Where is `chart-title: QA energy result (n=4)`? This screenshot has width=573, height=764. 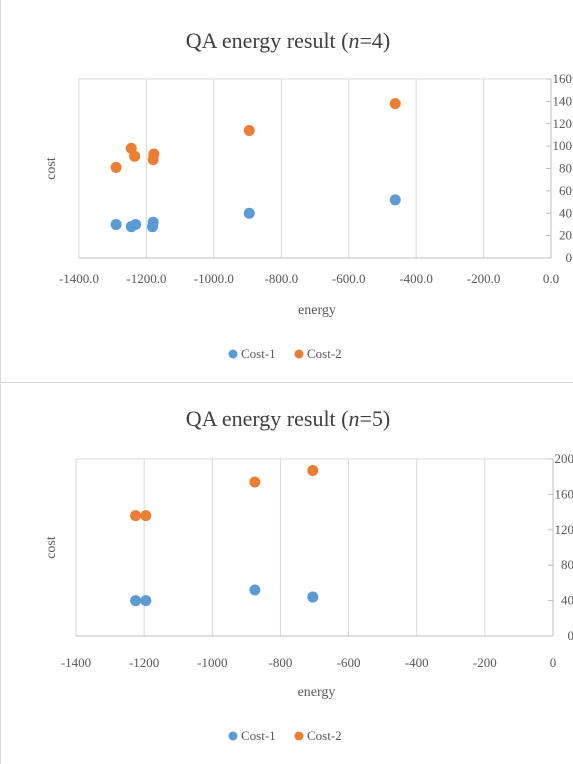
chart-title: QA energy result (n=4) is located at coordinates (288, 40).